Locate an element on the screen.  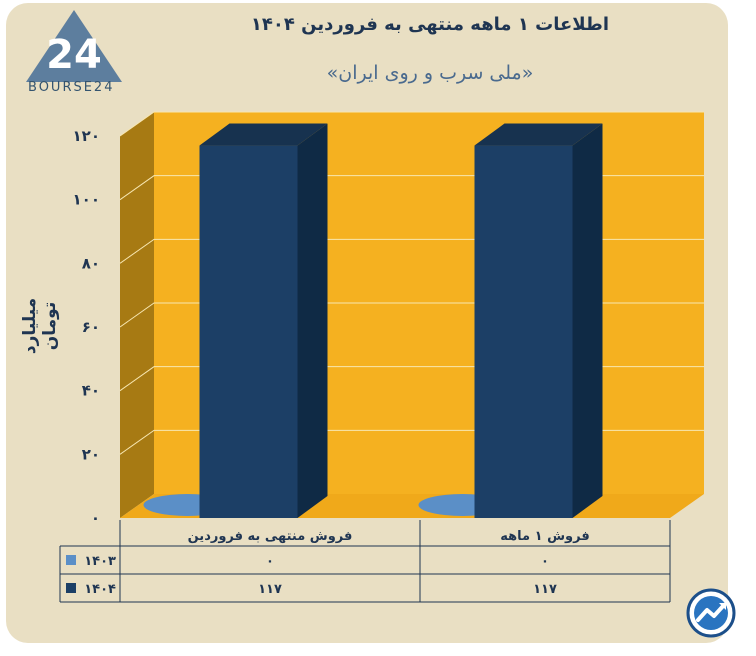
y-tick-label: ۱۰۰ is located at coordinates (86, 200).